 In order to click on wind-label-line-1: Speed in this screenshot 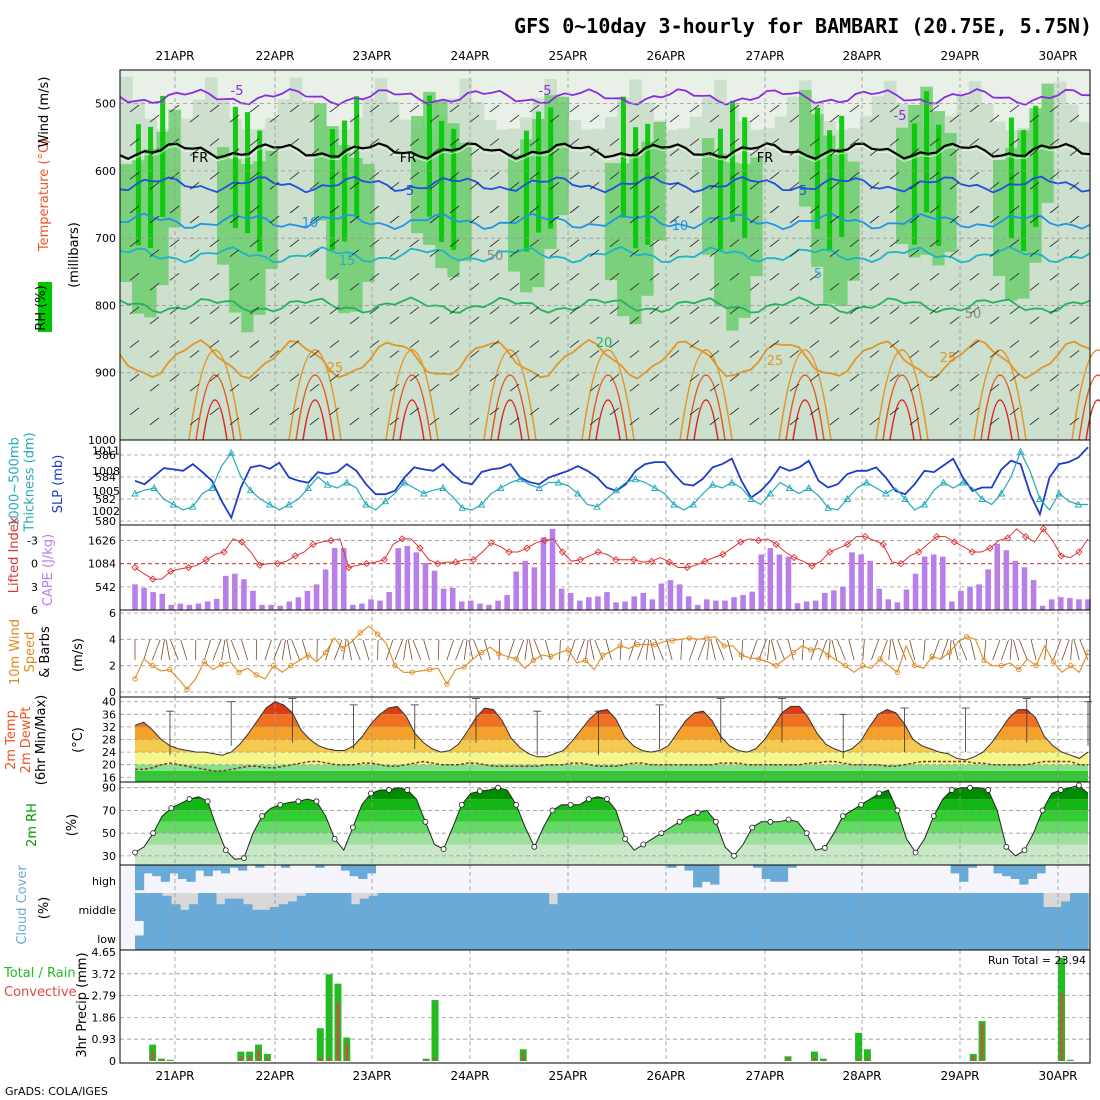, I will do `click(30, 652)`.